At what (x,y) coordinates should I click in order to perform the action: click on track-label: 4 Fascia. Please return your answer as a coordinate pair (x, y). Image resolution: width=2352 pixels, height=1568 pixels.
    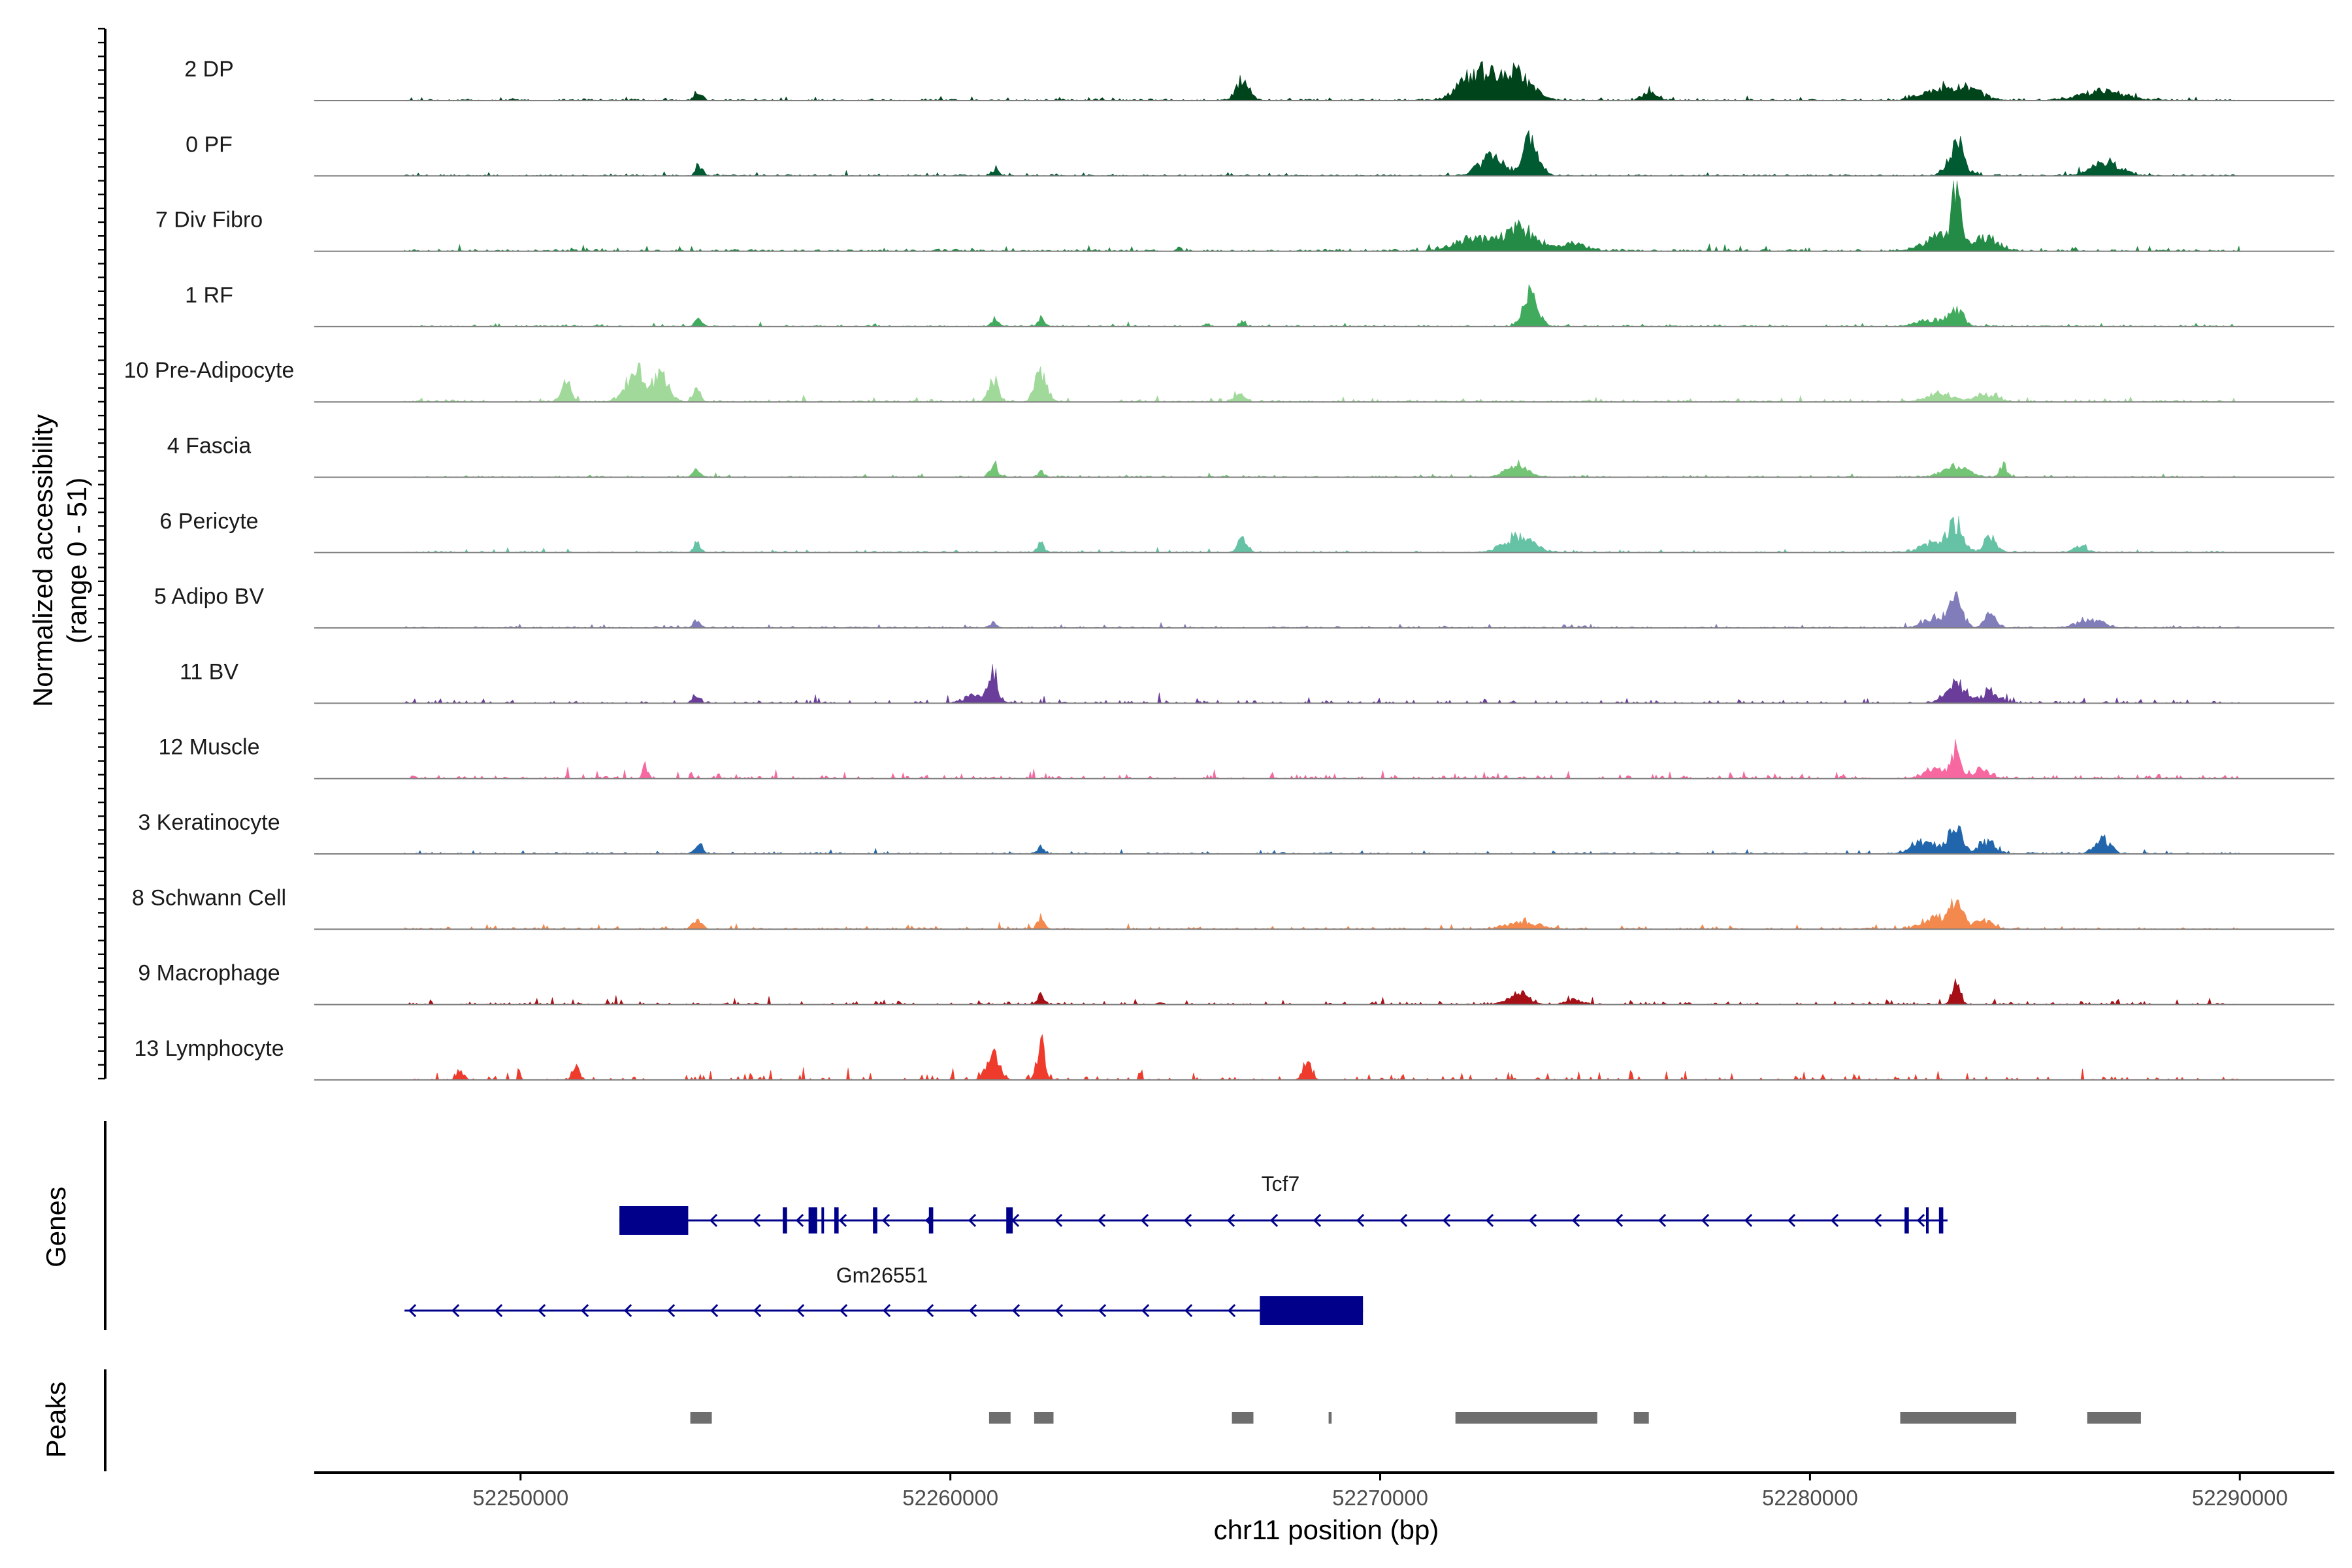
    Looking at the image, I should click on (209, 446).